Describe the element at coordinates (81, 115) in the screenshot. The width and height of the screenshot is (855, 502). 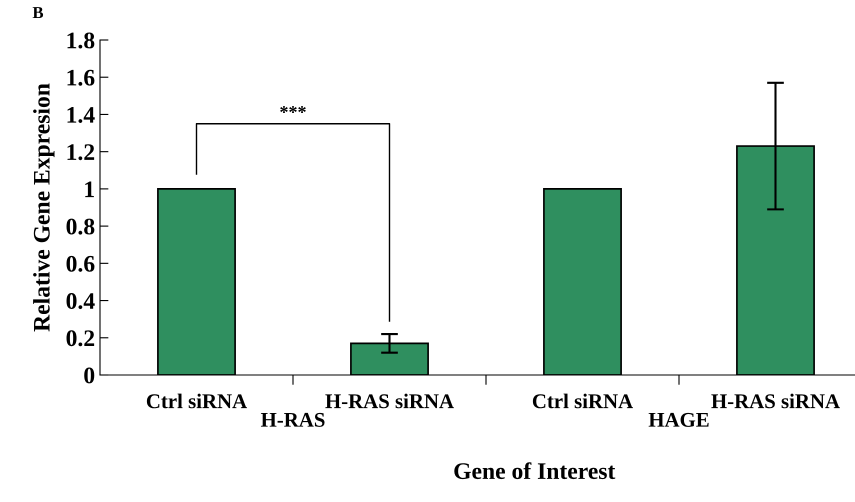
I see `y-tick-label: 1.4` at that location.